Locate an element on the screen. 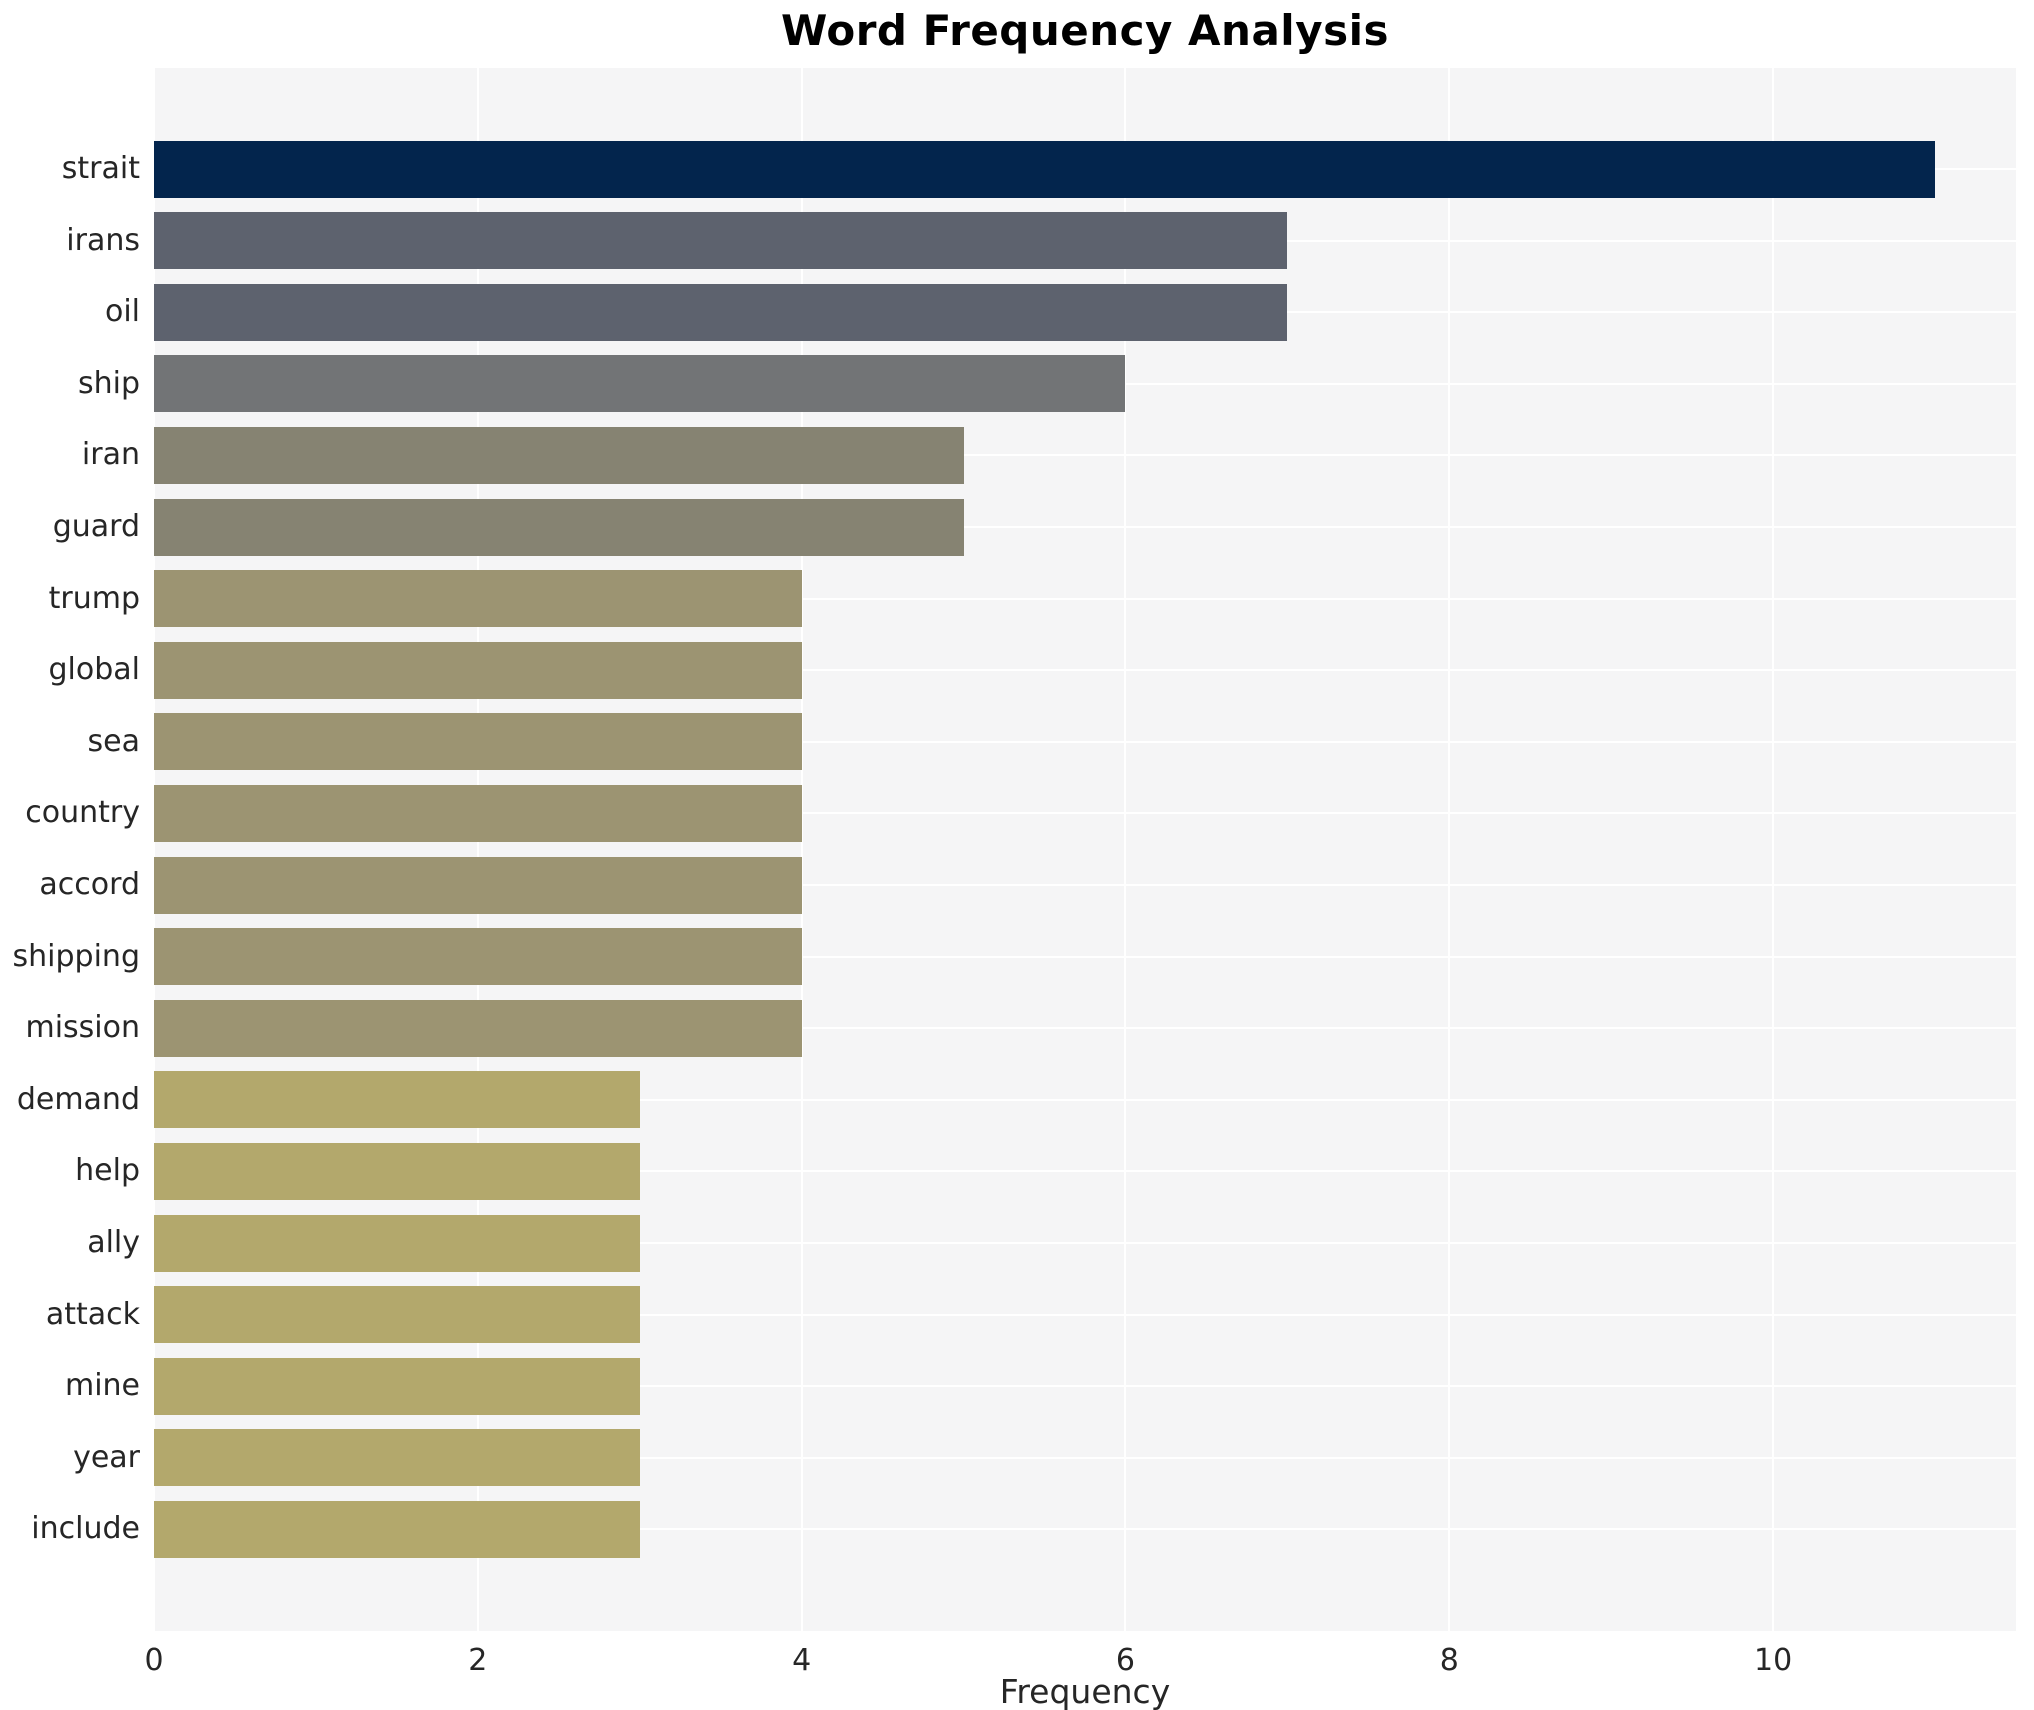 Image resolution: width=2034 pixels, height=1710 pixels. y-tick-label: year is located at coordinates (106, 1457).